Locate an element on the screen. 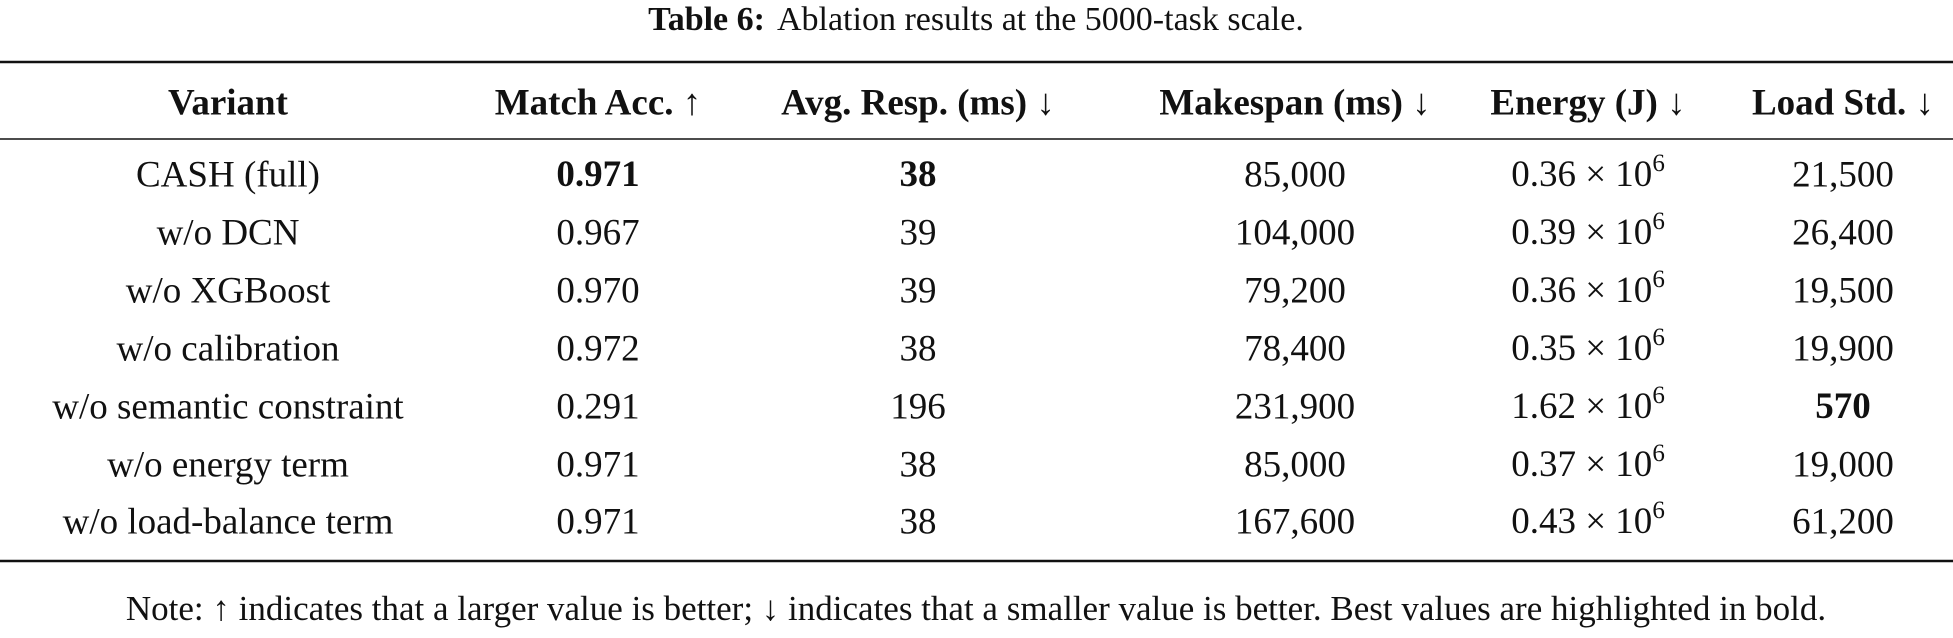 This screenshot has width=1953, height=638. cell: 19,000 is located at coordinates (1843, 464).